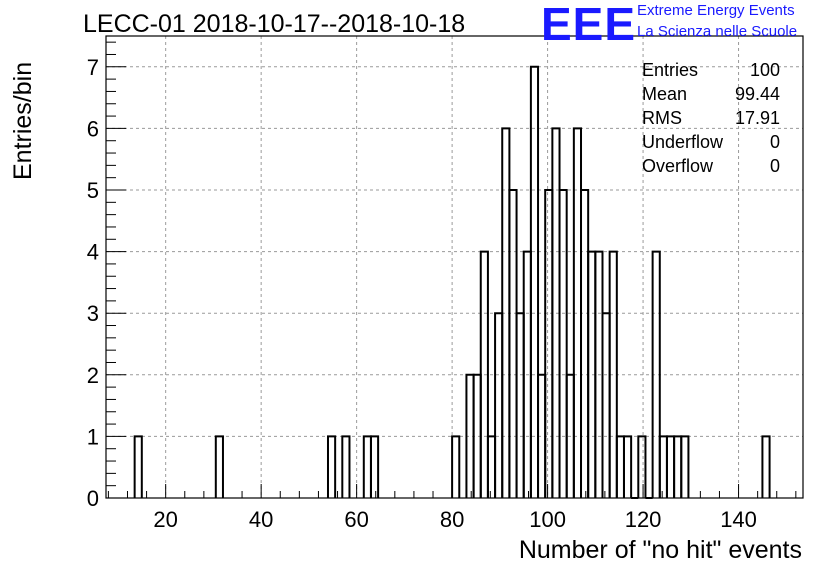  I want to click on x-tick-label: 100, so click(547, 519).